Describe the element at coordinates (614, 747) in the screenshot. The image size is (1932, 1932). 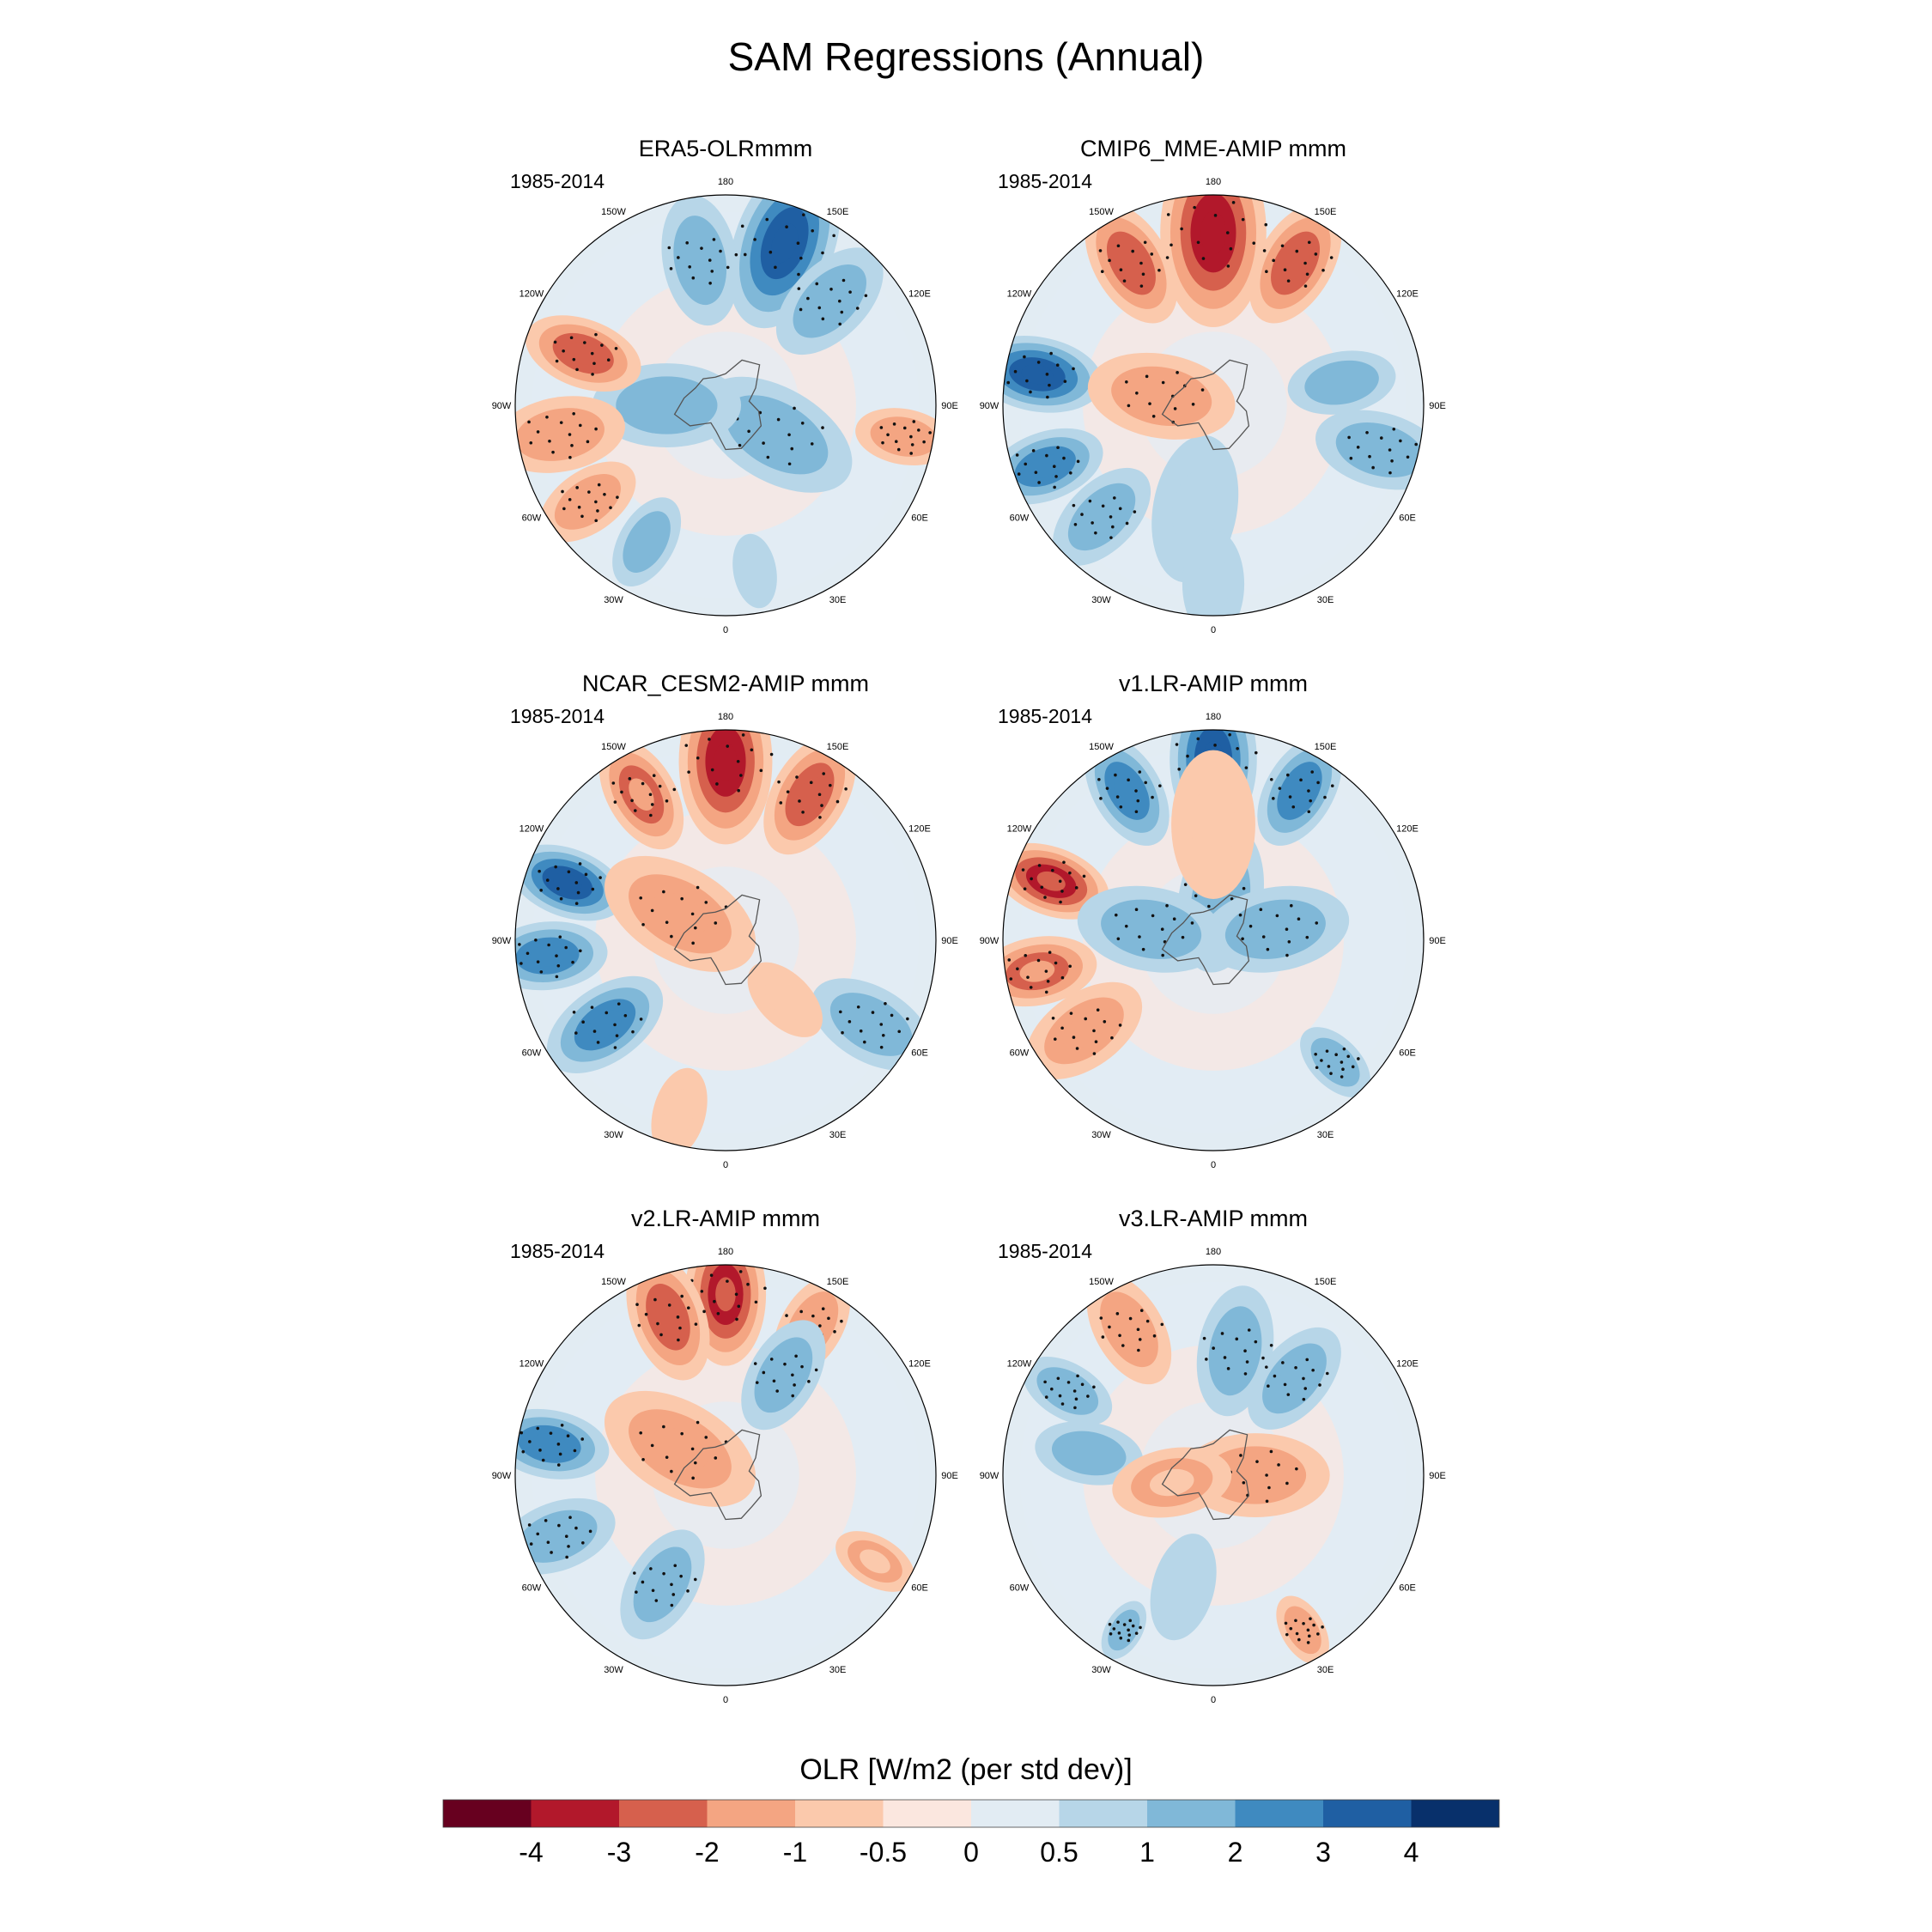
I see `longitude-label: 150W` at that location.